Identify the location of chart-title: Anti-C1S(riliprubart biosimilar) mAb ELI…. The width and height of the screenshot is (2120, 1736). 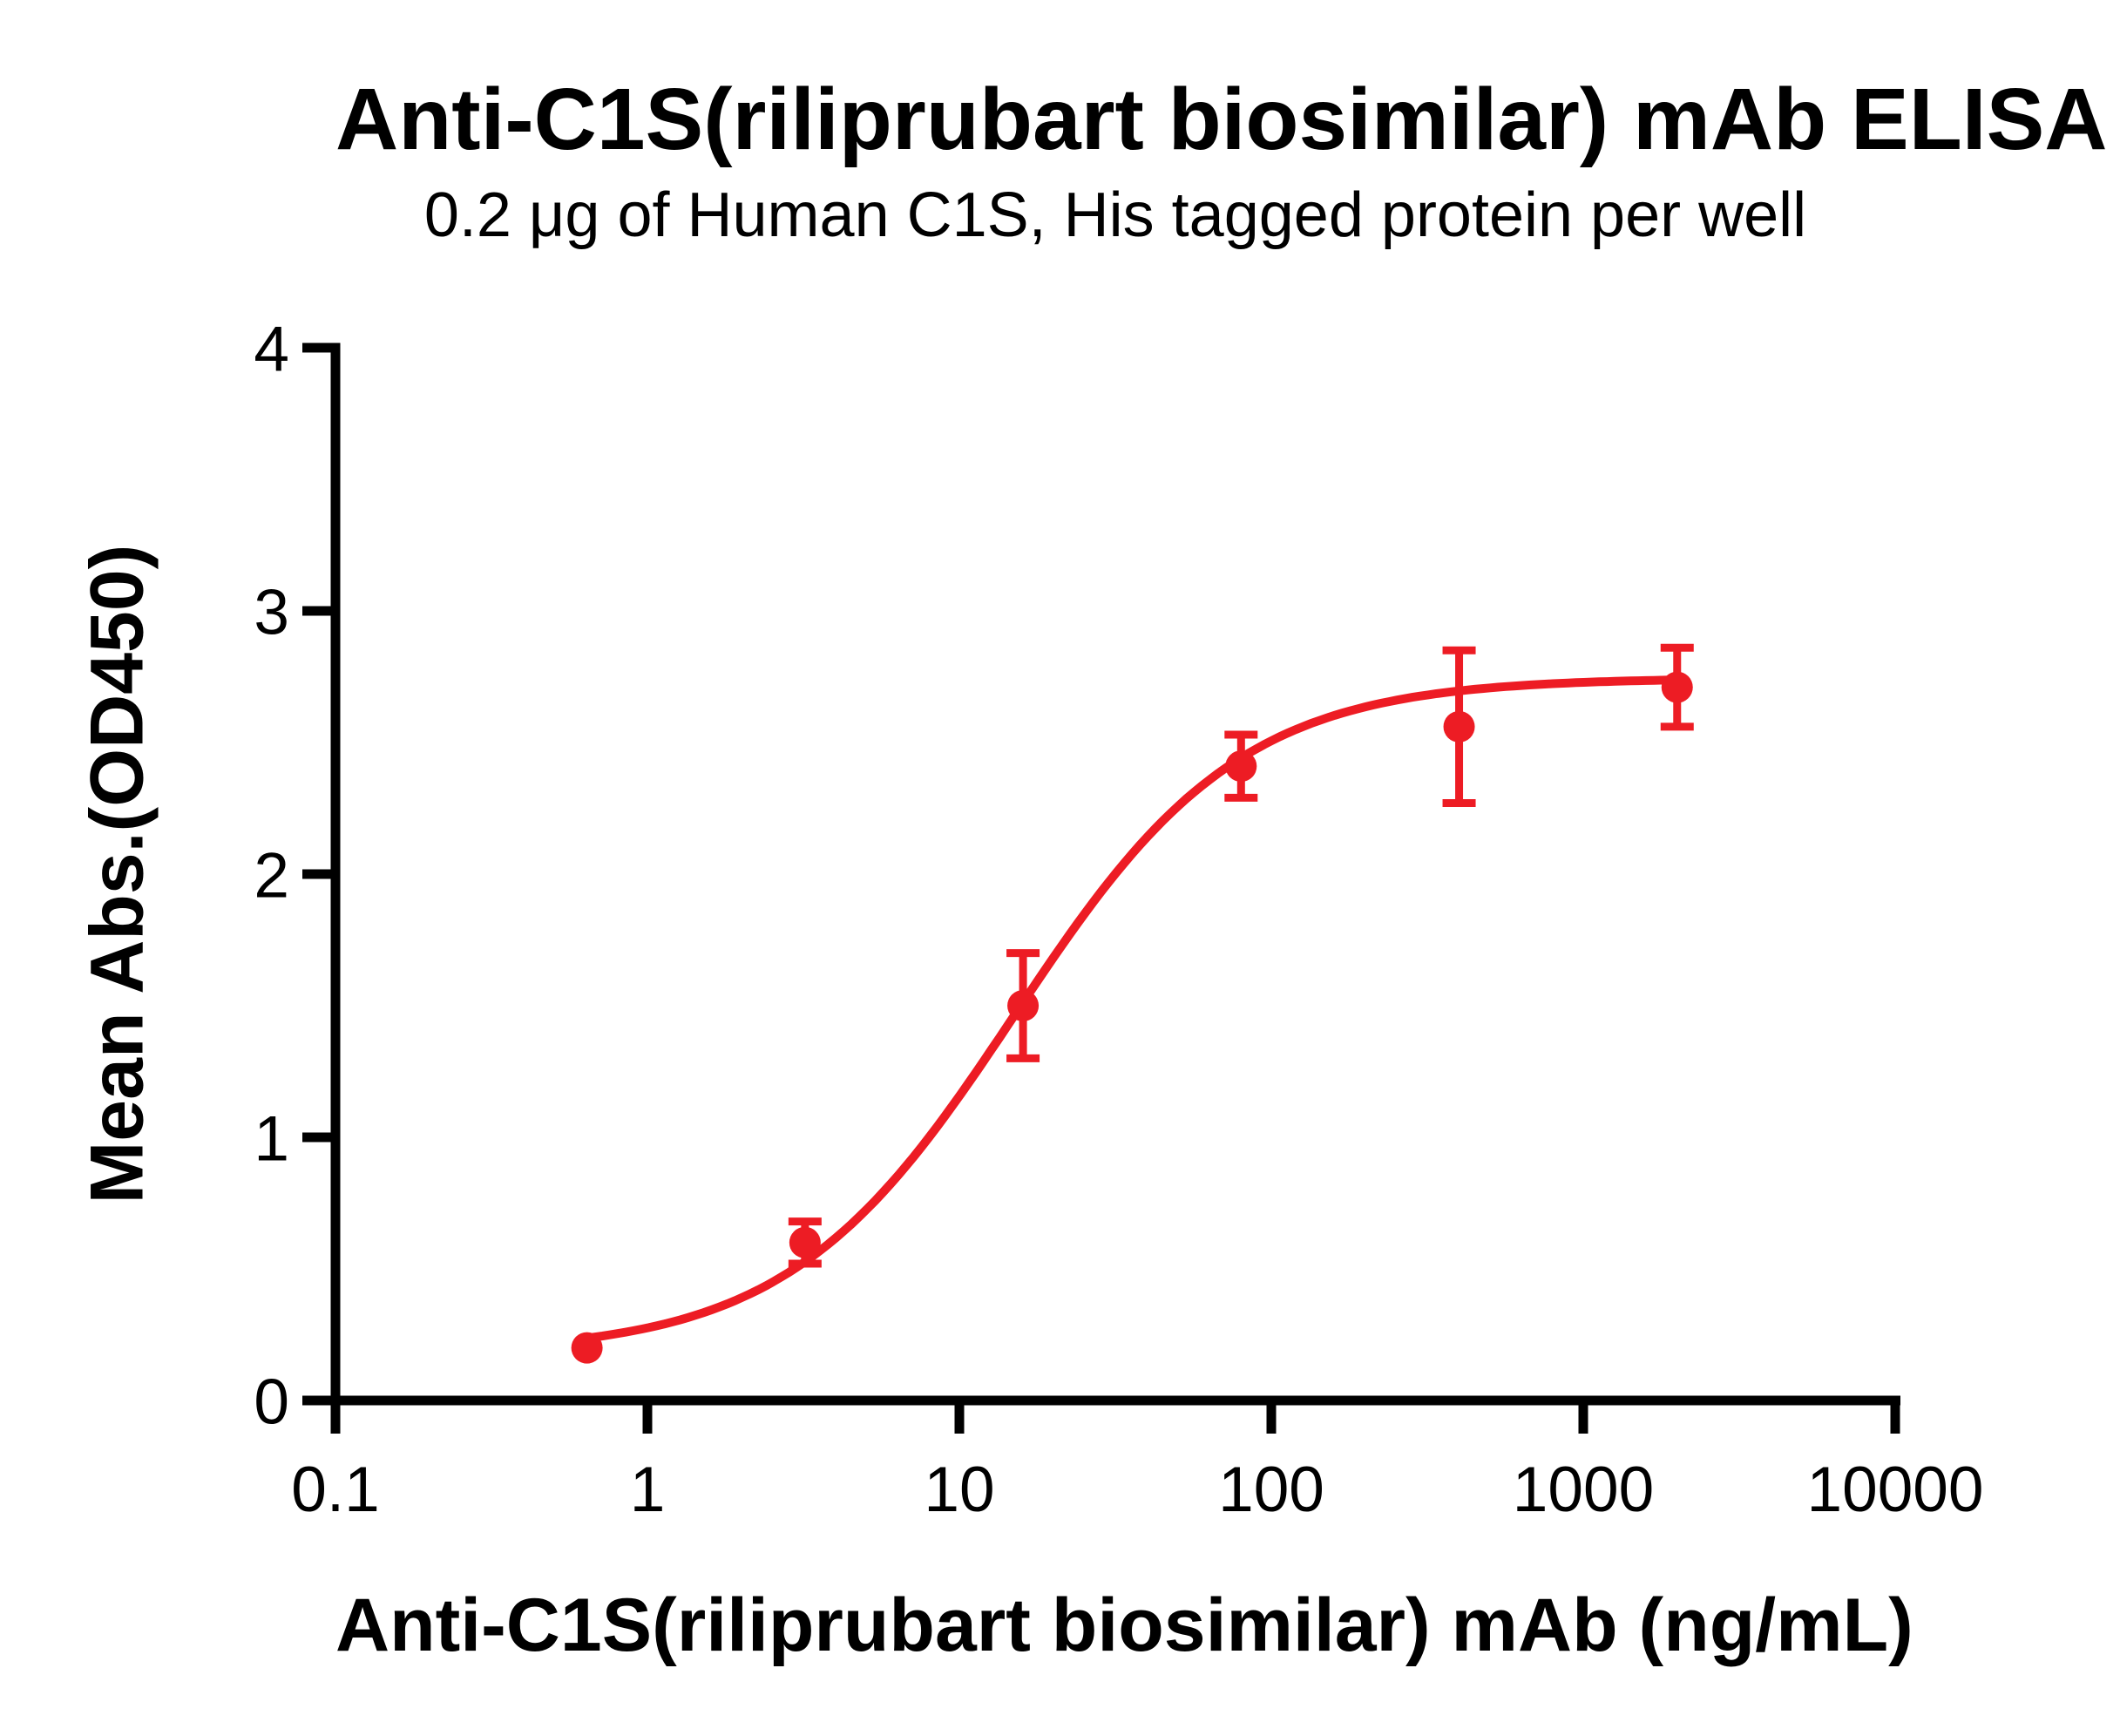
(1221, 119).